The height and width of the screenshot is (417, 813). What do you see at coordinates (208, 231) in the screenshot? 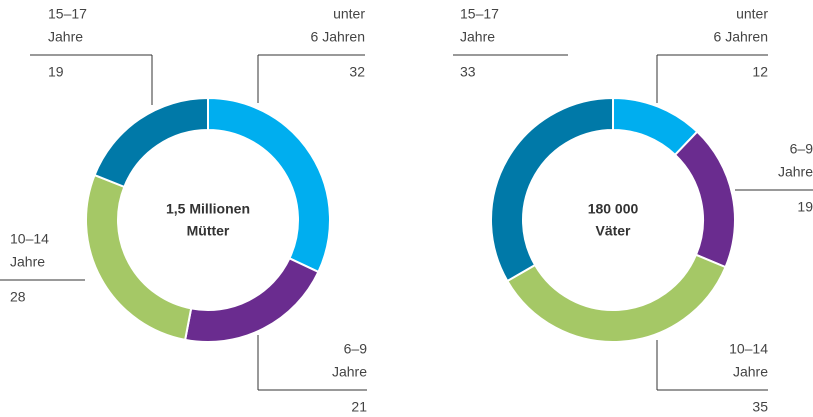
I see `center-label: Mütter` at bounding box center [208, 231].